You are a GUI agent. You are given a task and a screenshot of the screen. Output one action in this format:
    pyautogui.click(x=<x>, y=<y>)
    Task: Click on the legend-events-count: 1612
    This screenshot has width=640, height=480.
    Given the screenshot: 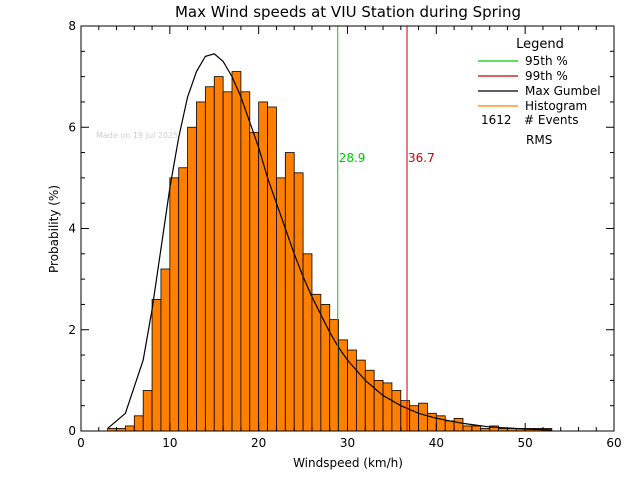 What is the action you would take?
    pyautogui.click(x=496, y=120)
    